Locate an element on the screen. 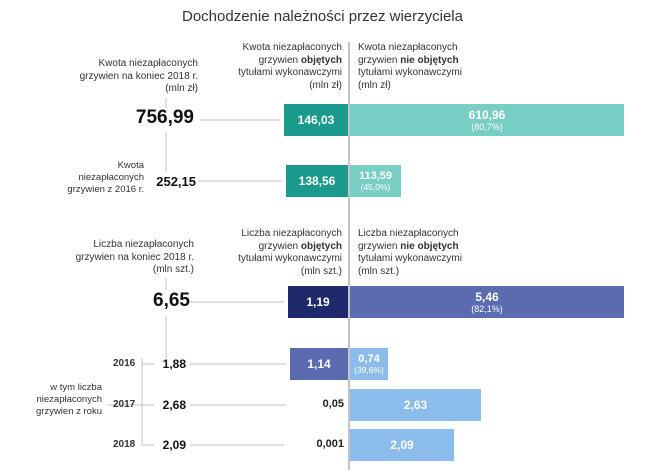 The width and height of the screenshot is (645, 473). bar-value: 138,56 is located at coordinates (317, 181).